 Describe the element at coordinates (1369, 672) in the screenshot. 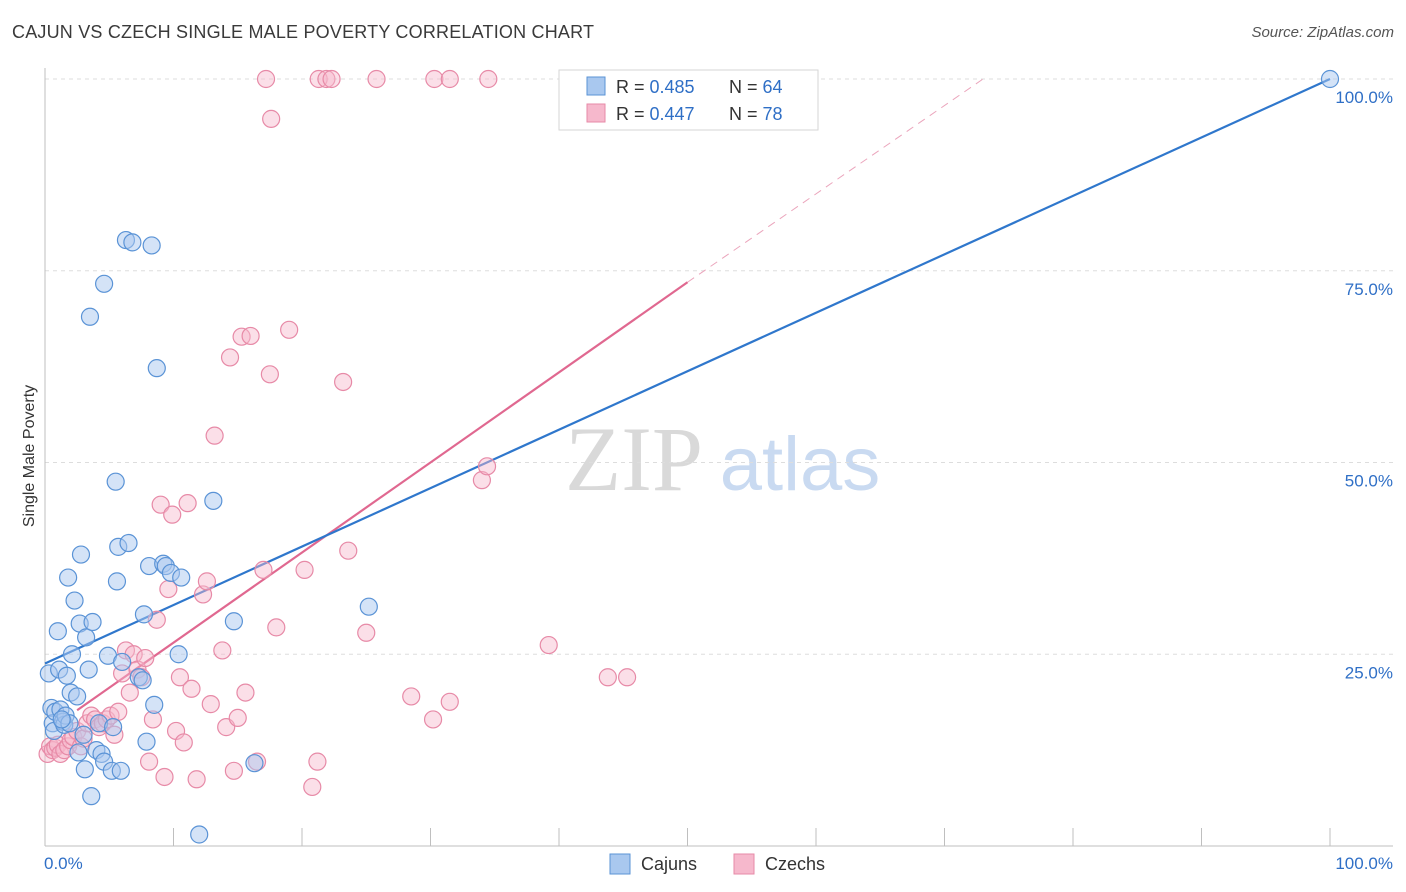

I see `y-tick-label: 25.0%` at that location.